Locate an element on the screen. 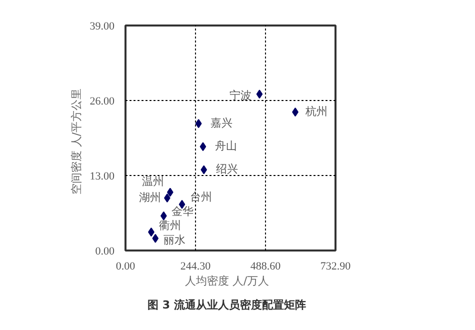 The height and width of the screenshot is (330, 475). annotation: 嘉兴 is located at coordinates (221, 123).